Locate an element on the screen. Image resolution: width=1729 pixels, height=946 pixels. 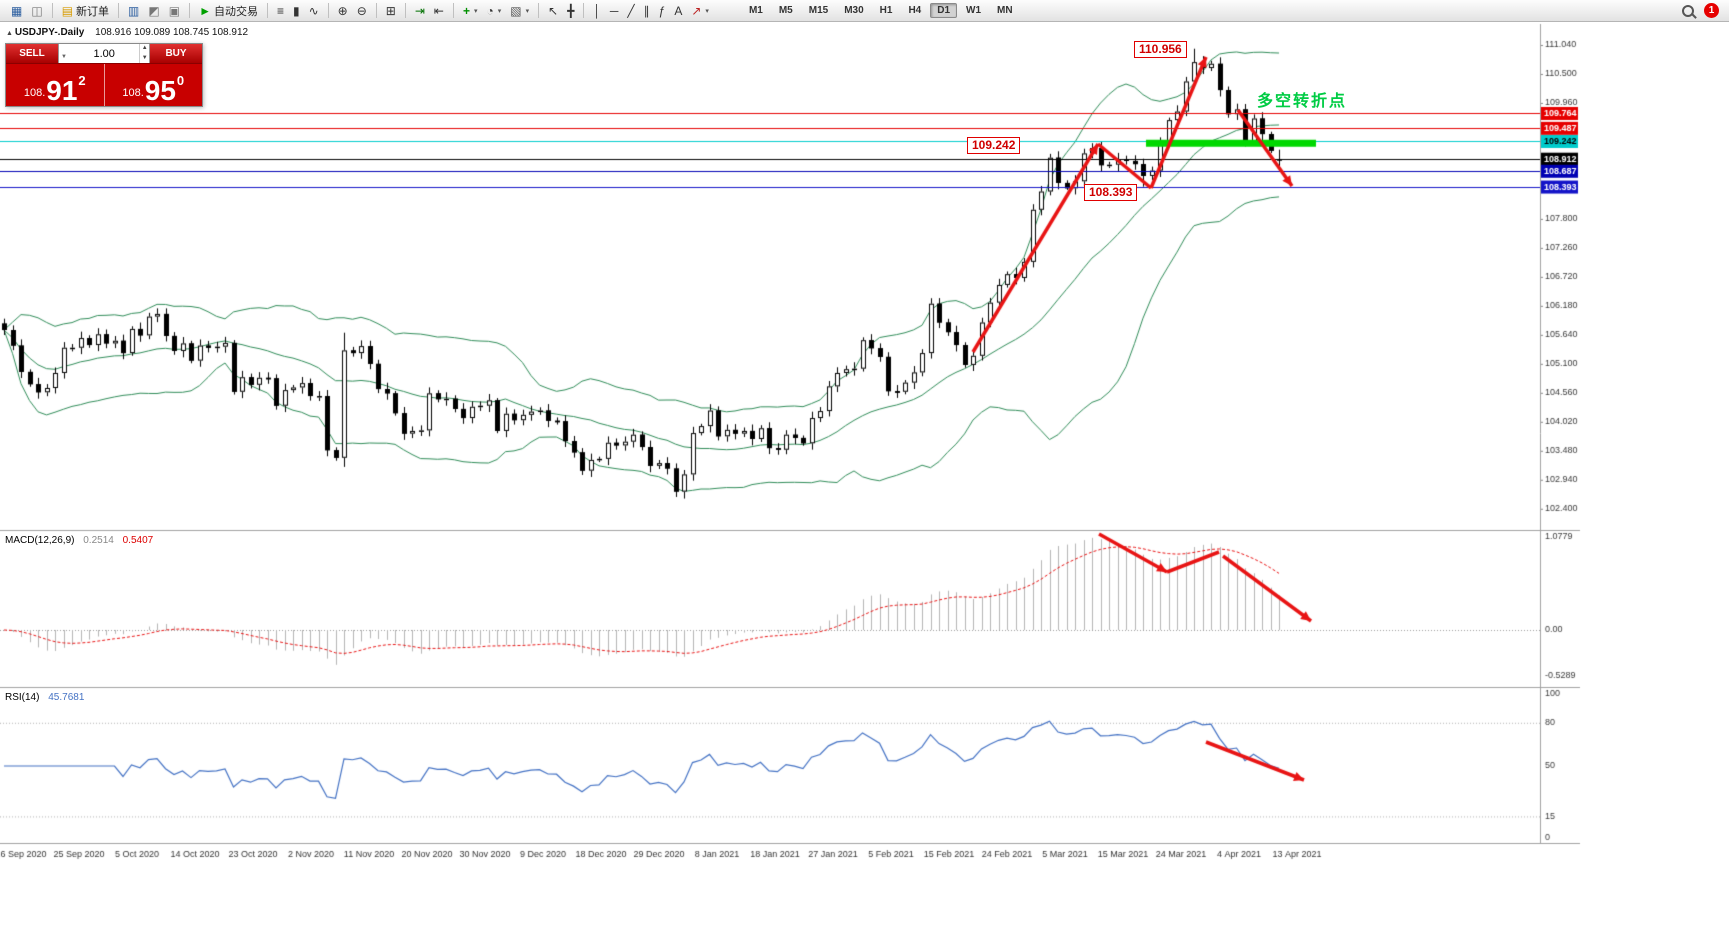
trendline-button: ╱ is located at coordinates (630, 11).